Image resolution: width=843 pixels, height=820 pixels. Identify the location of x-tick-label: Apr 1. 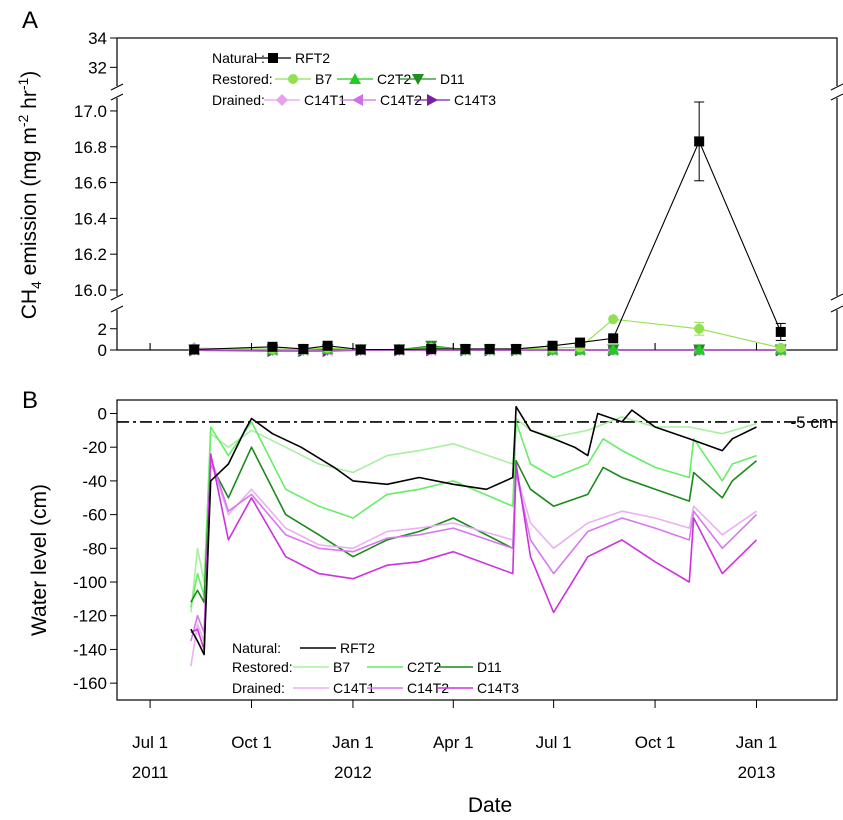
(453, 742).